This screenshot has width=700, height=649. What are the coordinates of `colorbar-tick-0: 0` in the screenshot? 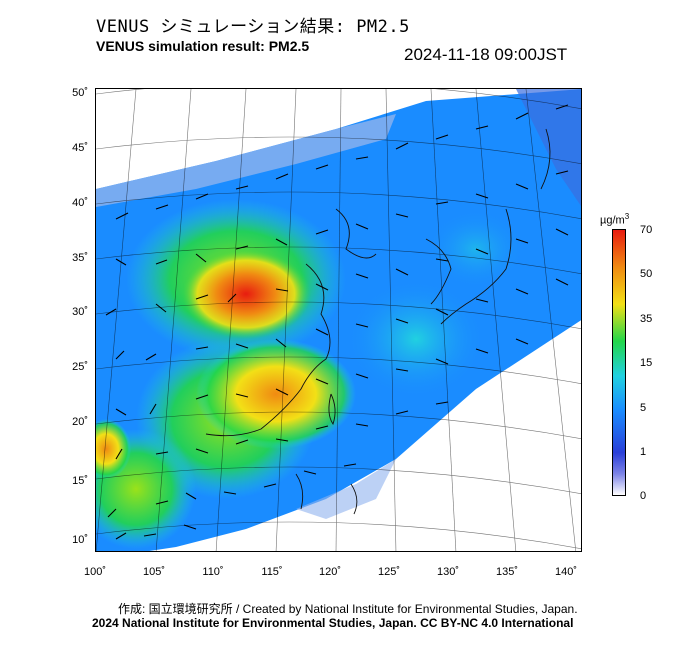 It's located at (643, 496).